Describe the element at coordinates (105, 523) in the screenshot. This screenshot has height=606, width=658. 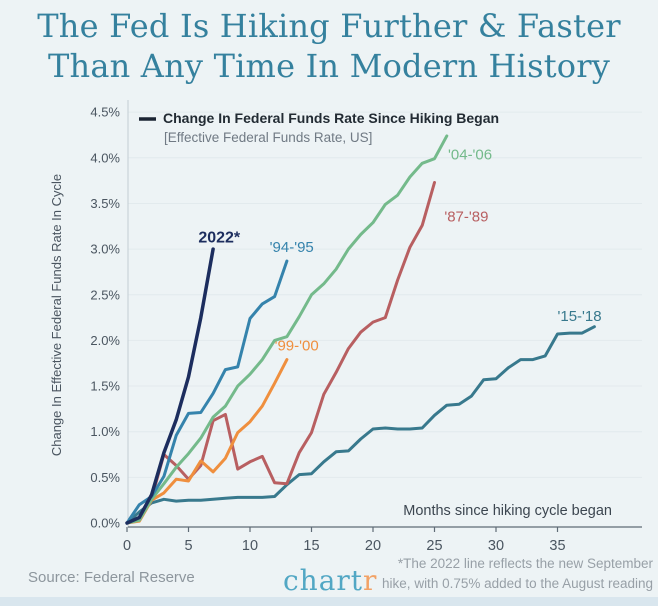
I see `y-tick-label: 0.0%` at that location.